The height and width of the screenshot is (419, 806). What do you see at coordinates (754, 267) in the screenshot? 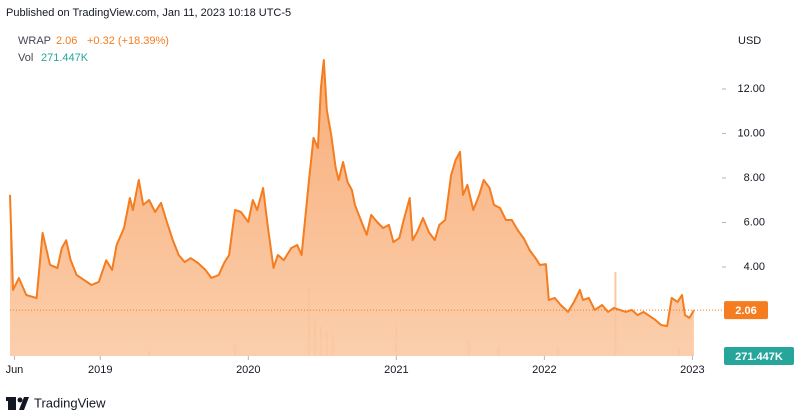
I see `y-tick-label: 4.00` at bounding box center [754, 267].